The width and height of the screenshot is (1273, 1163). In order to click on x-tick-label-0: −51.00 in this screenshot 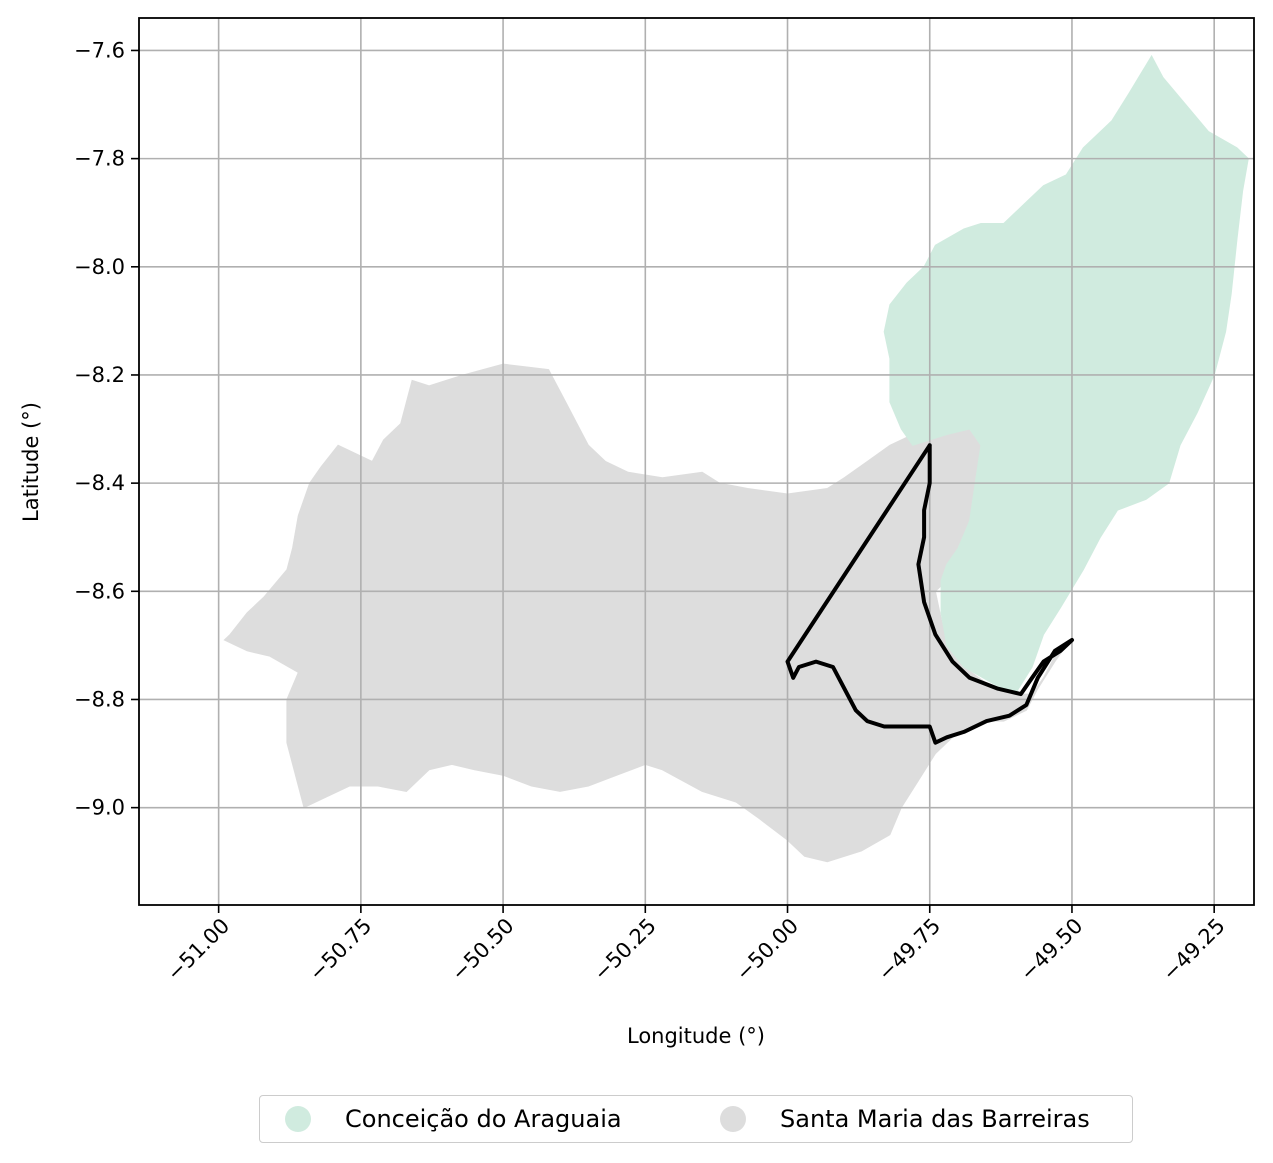, I will do `click(198, 950)`.